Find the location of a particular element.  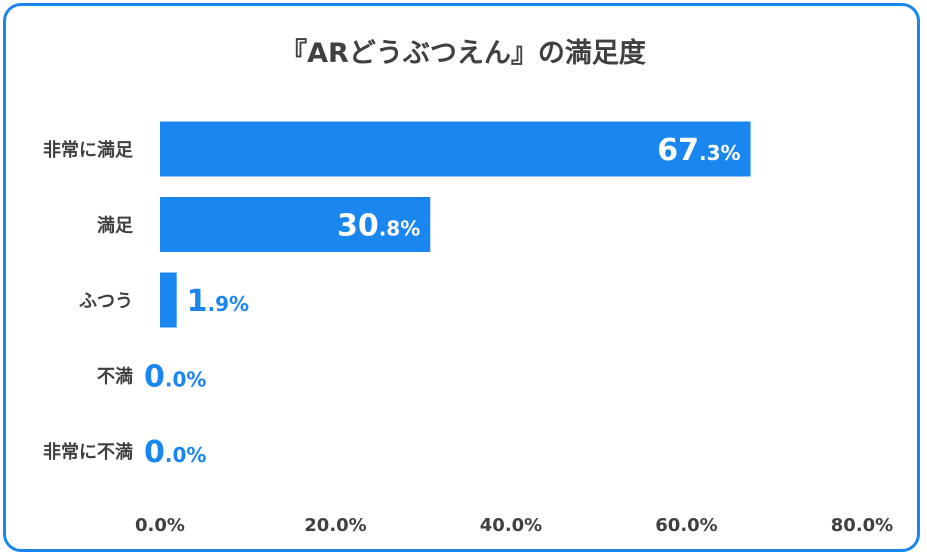

chart-title: 『ARどうぶつえん』の満足度 is located at coordinates (463, 53).